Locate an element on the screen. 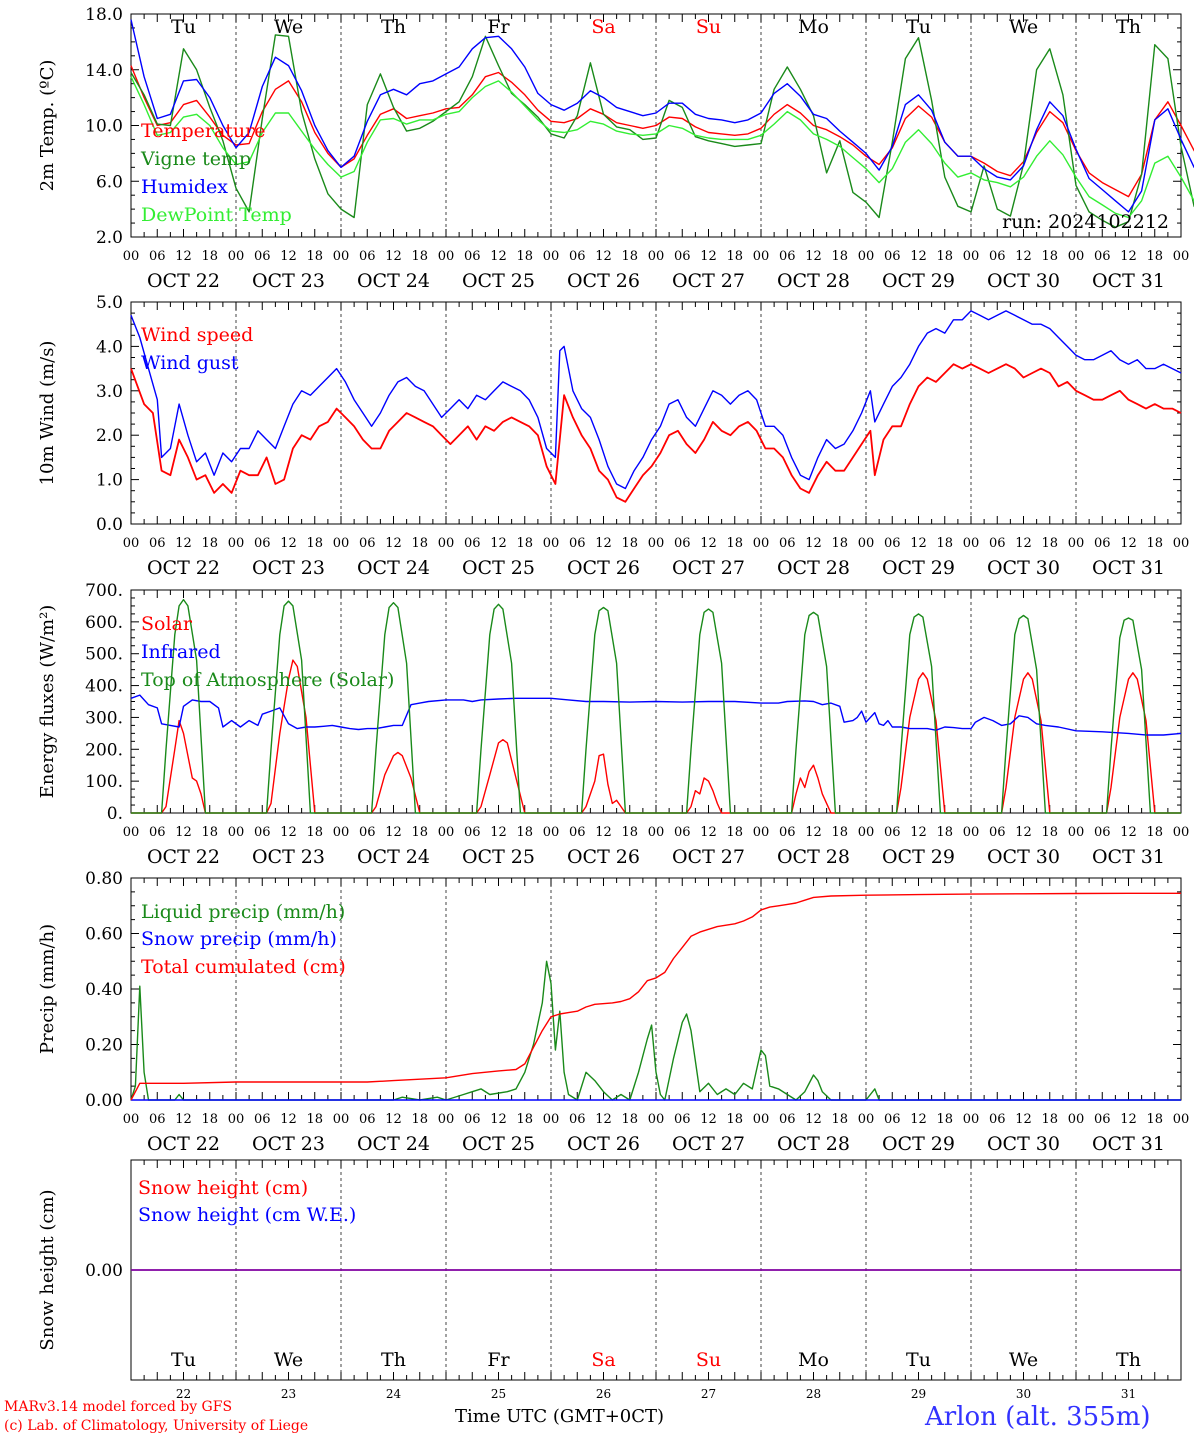  y-tick-label: 2.0 is located at coordinates (109, 436).